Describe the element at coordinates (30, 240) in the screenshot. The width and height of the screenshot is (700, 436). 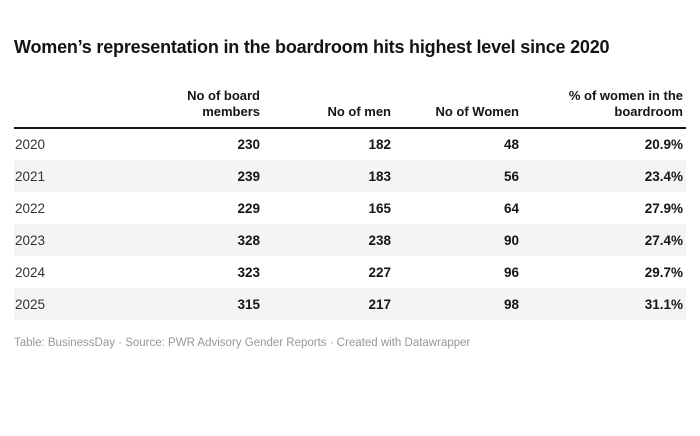
I see `year-cell: 2023` at that location.